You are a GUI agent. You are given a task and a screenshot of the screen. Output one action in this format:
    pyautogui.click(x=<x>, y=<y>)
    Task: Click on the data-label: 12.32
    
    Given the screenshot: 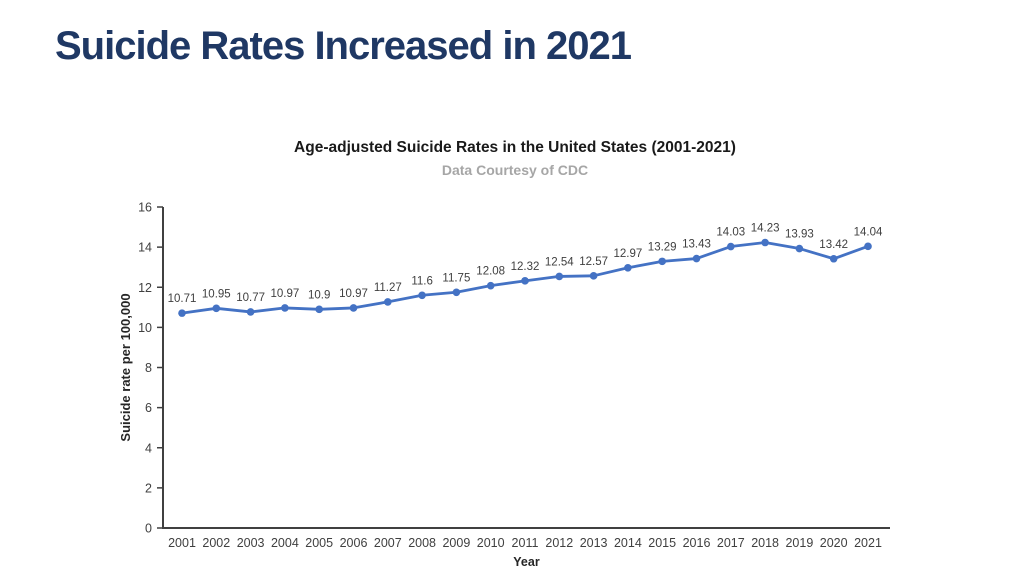 What is the action you would take?
    pyautogui.click(x=525, y=267)
    